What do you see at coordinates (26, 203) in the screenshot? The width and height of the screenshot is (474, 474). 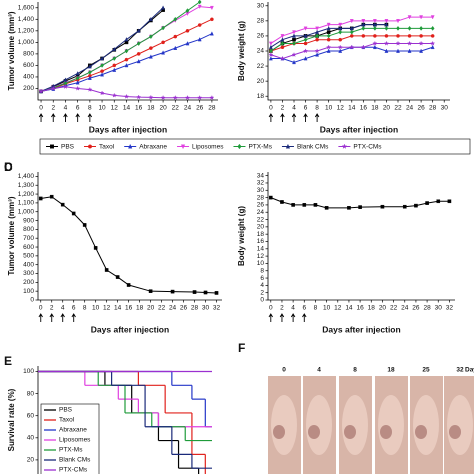 I see `y-tick-label: 1,100` at bounding box center [26, 203].